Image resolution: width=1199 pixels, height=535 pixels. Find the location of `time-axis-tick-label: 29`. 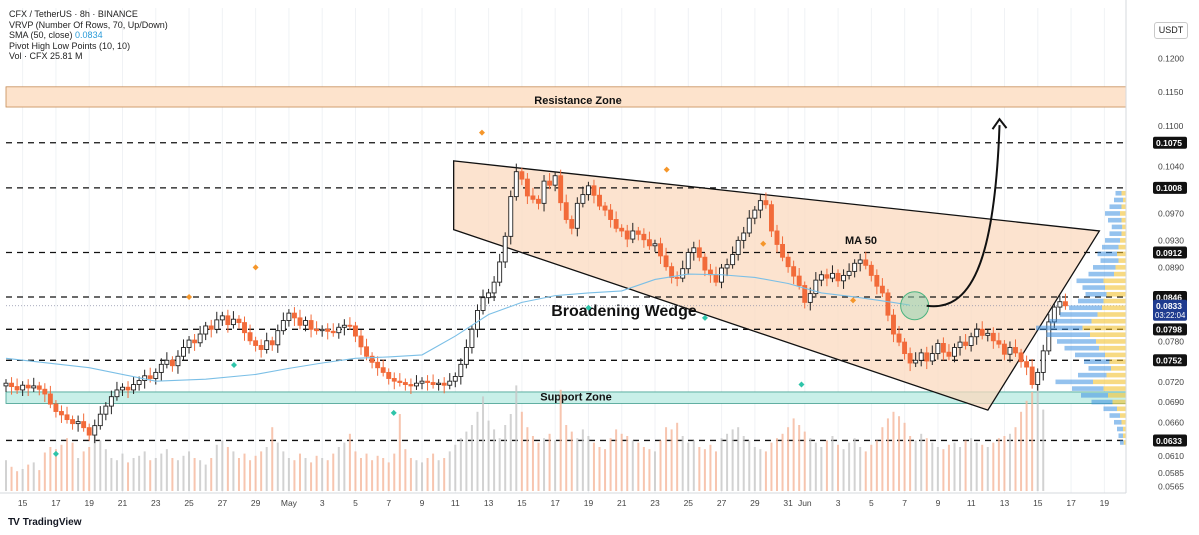

time-axis-tick-label: 29 is located at coordinates (755, 503).